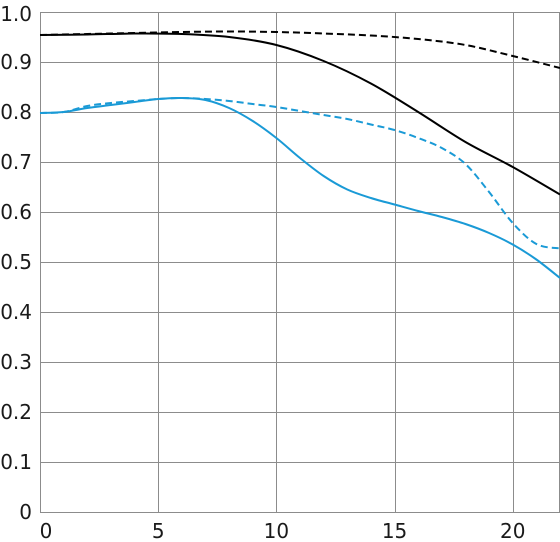 This screenshot has height=542, width=560. What do you see at coordinates (16, 62) in the screenshot?
I see `y-tick-label: 0.9` at bounding box center [16, 62].